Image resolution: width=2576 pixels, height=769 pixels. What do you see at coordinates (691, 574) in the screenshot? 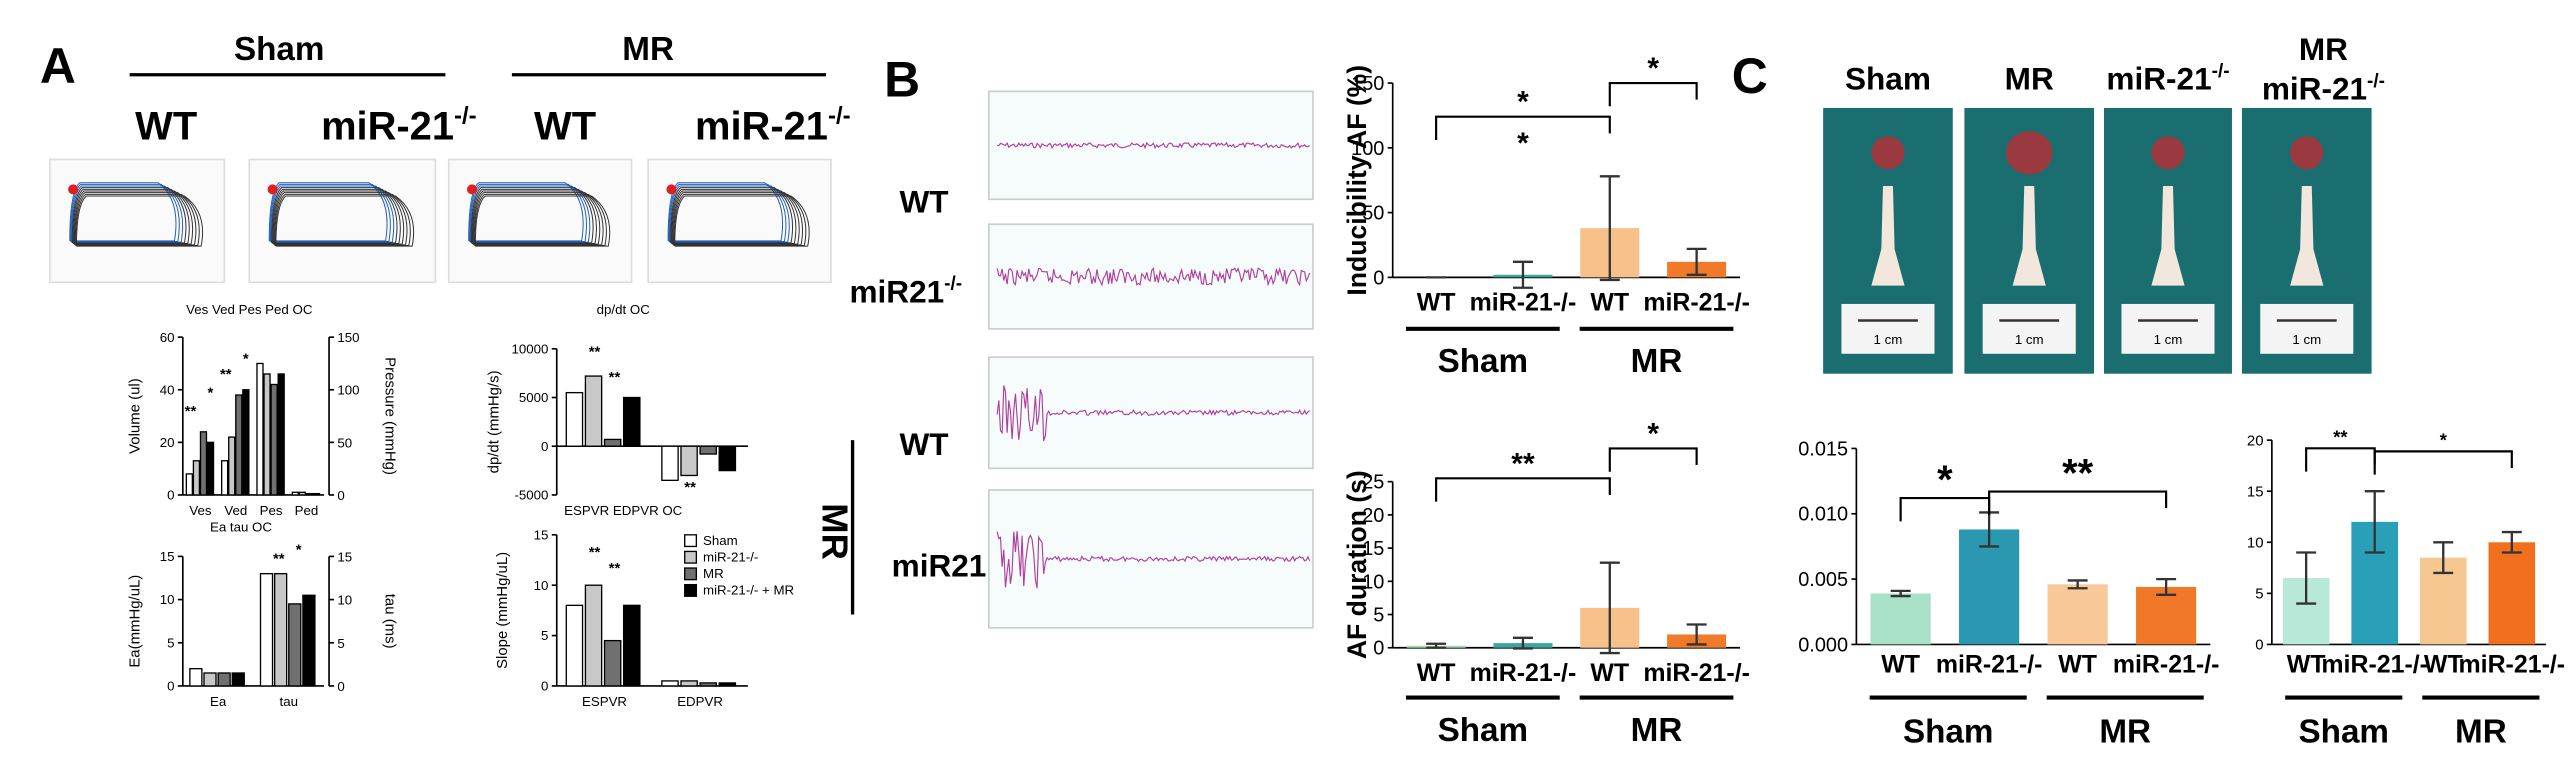
I see `legend-swatch` at bounding box center [691, 574].